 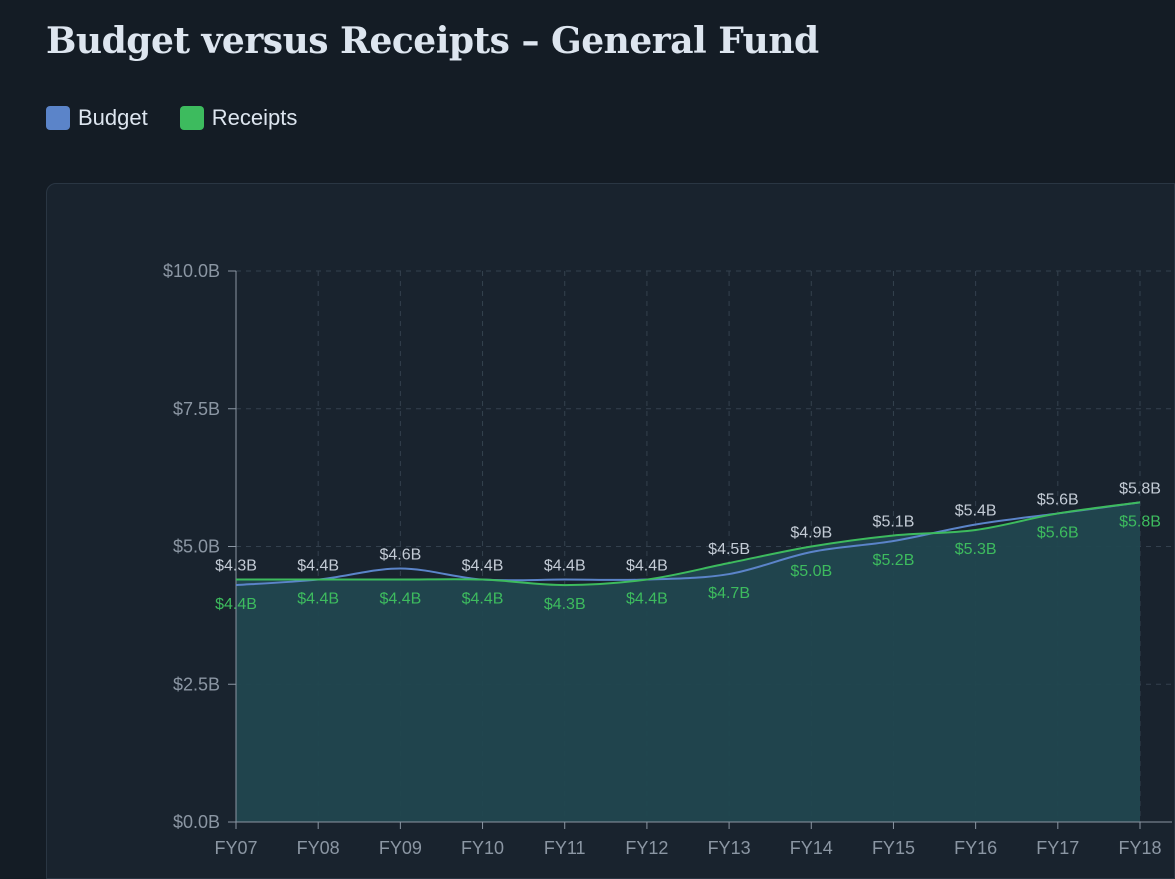 What do you see at coordinates (729, 549) in the screenshot?
I see `data-label-budget: $4.5B` at bounding box center [729, 549].